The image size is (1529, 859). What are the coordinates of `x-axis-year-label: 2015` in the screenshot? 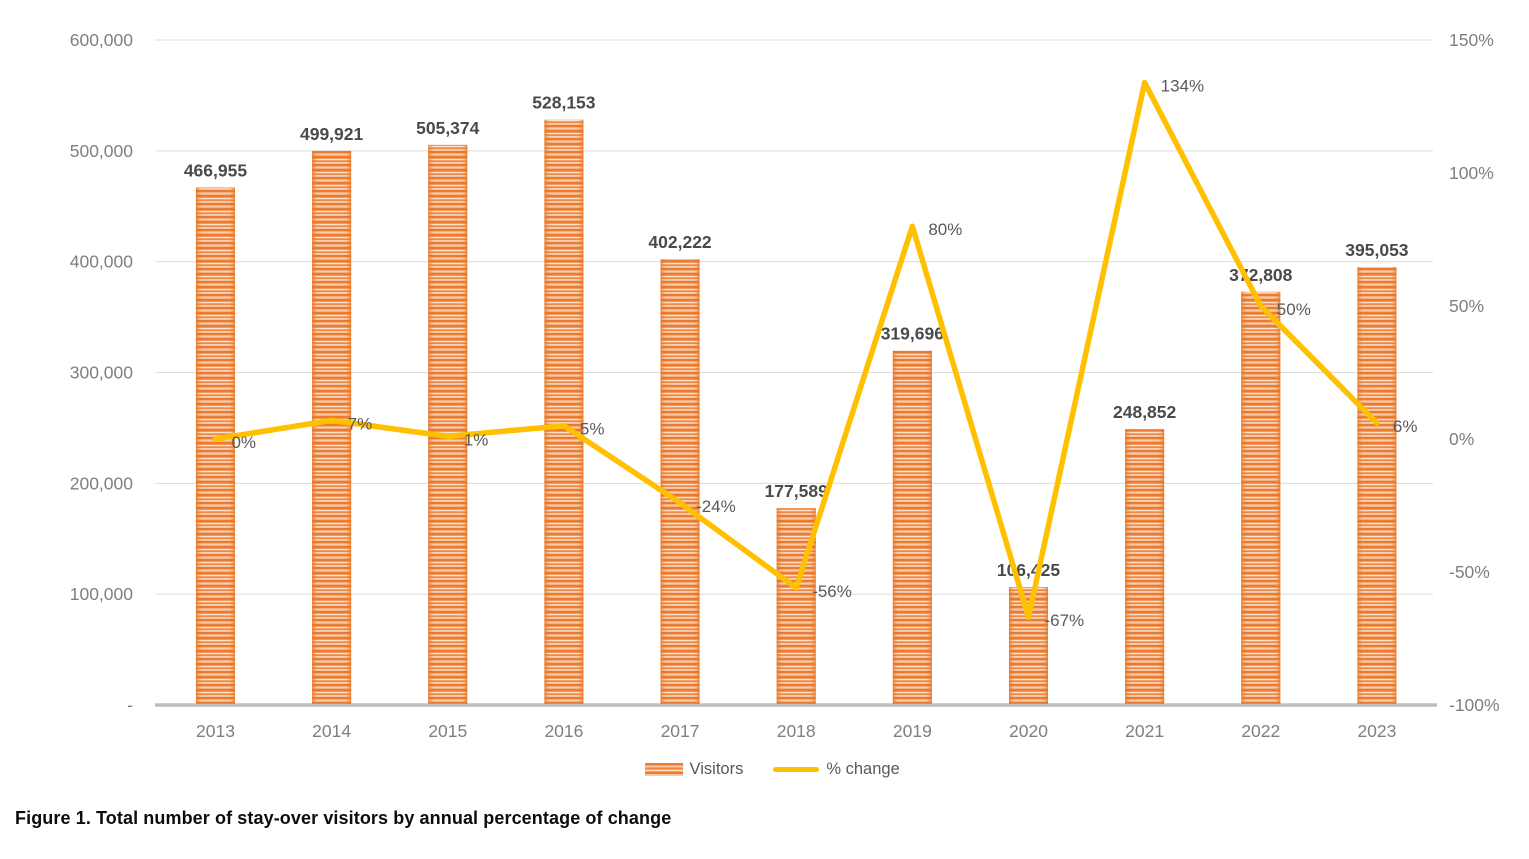 It's located at (447, 731).